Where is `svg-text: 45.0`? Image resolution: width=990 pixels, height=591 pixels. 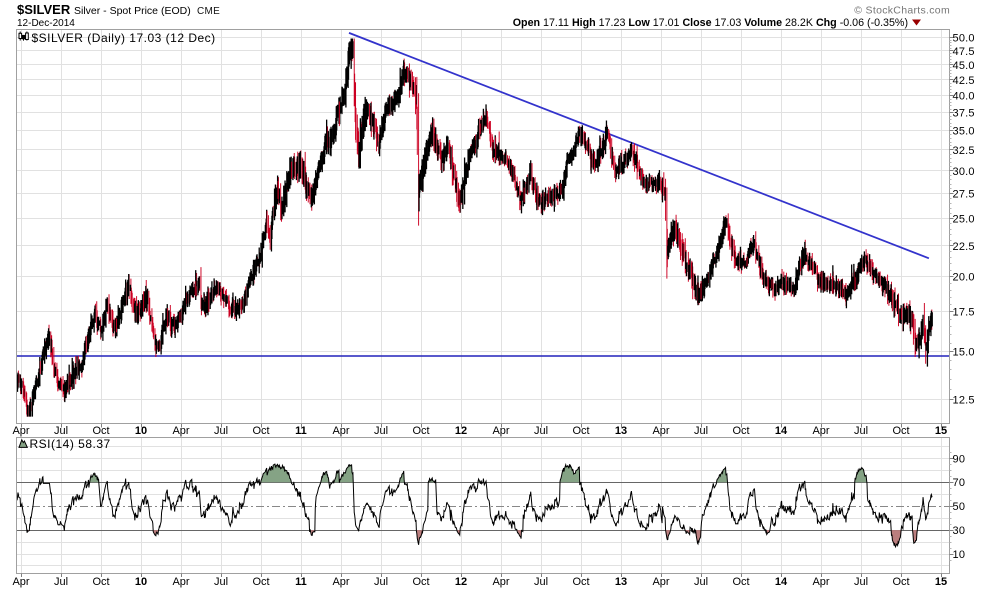 svg-text: 45.0 is located at coordinates (964, 66).